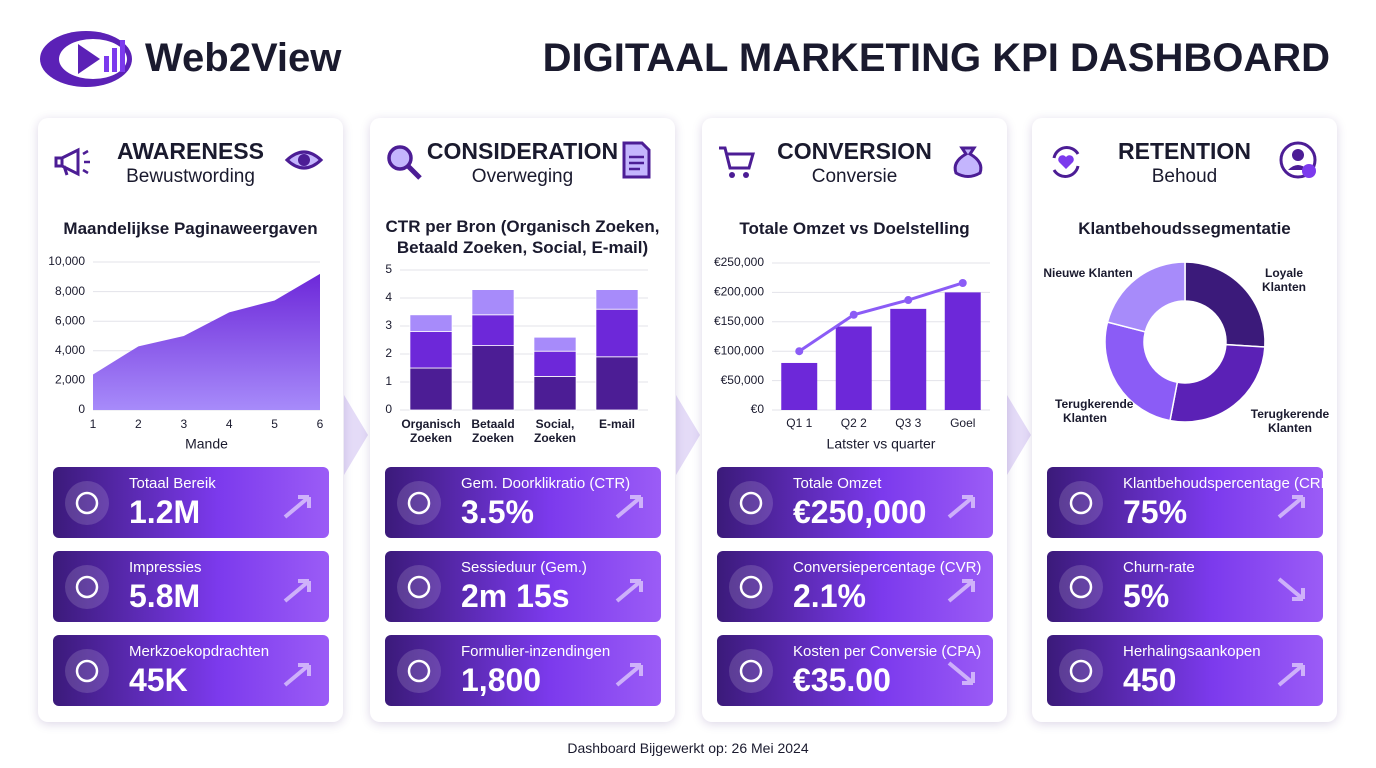 Image resolution: width=1376 pixels, height=768 pixels. I want to click on x-tick-label: Social, Zoeken, so click(554, 431).